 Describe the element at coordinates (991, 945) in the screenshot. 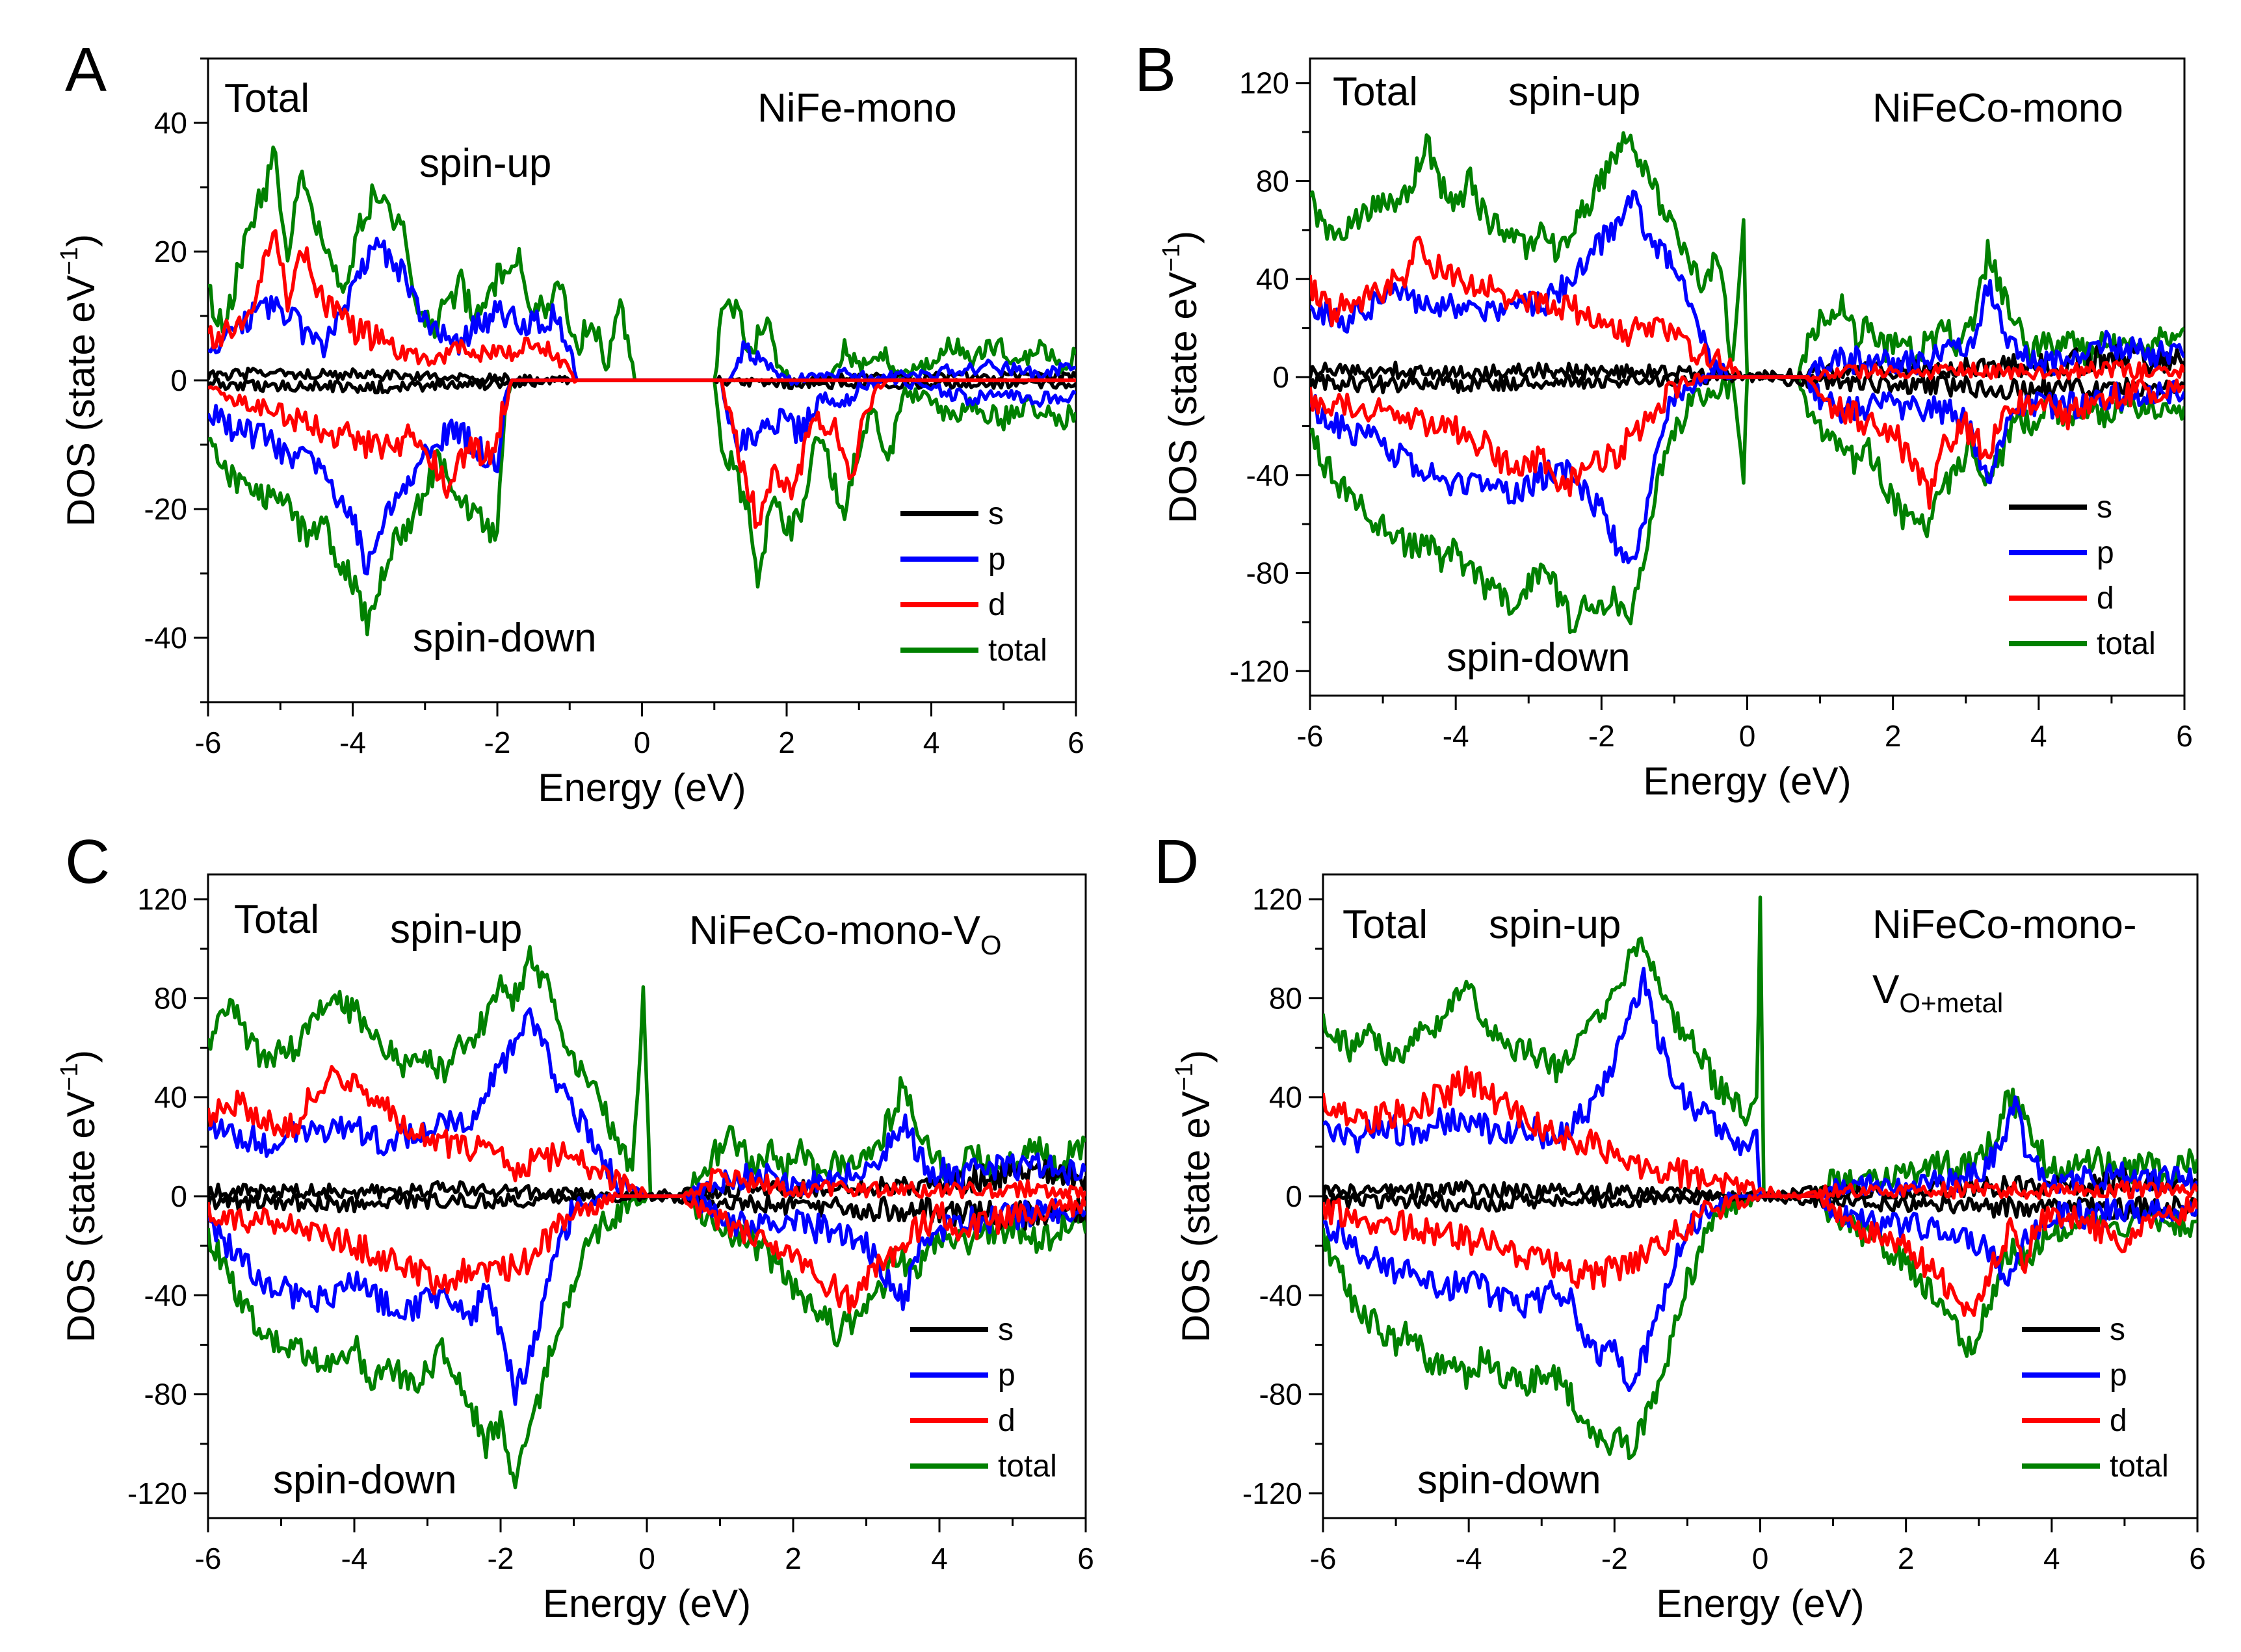

I see `panel-title-subscript: O` at that location.